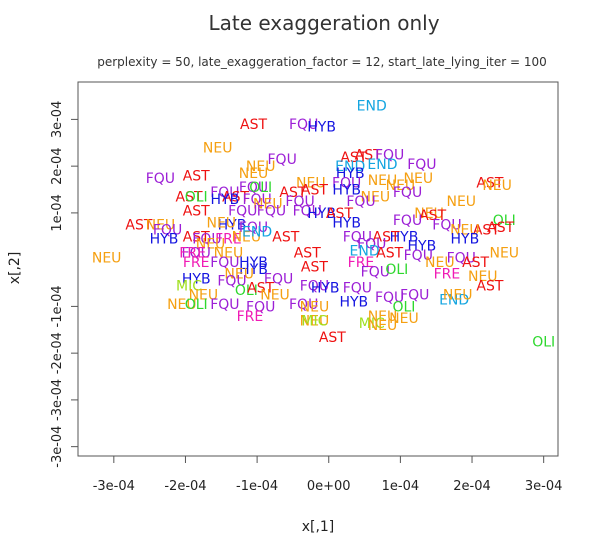  I want to click on y-tick-label: -2e-04, so click(57, 353).